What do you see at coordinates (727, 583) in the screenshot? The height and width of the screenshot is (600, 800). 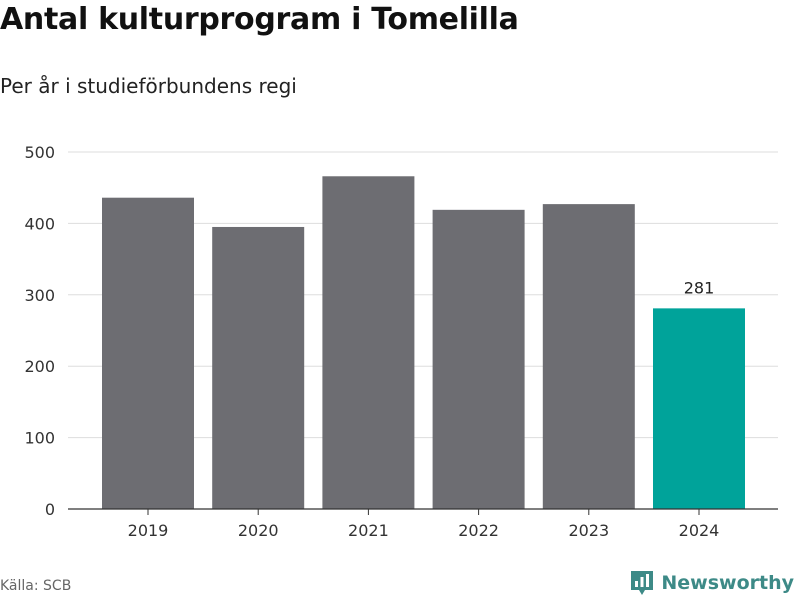 I see `brand-name: Newsworthy` at bounding box center [727, 583].